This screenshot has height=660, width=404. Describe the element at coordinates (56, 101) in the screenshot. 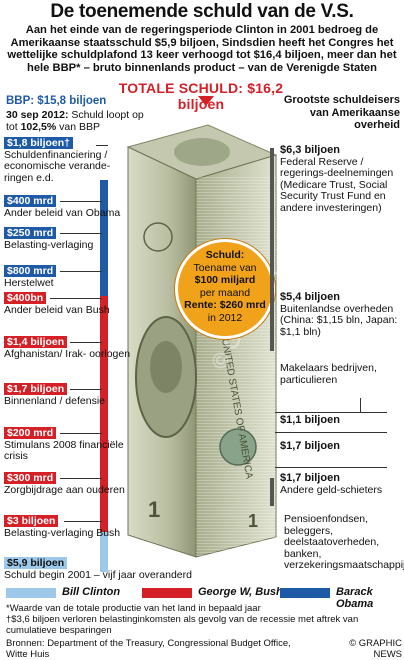

I see `bbp-label: BBP: $15,8 biljoen` at that location.